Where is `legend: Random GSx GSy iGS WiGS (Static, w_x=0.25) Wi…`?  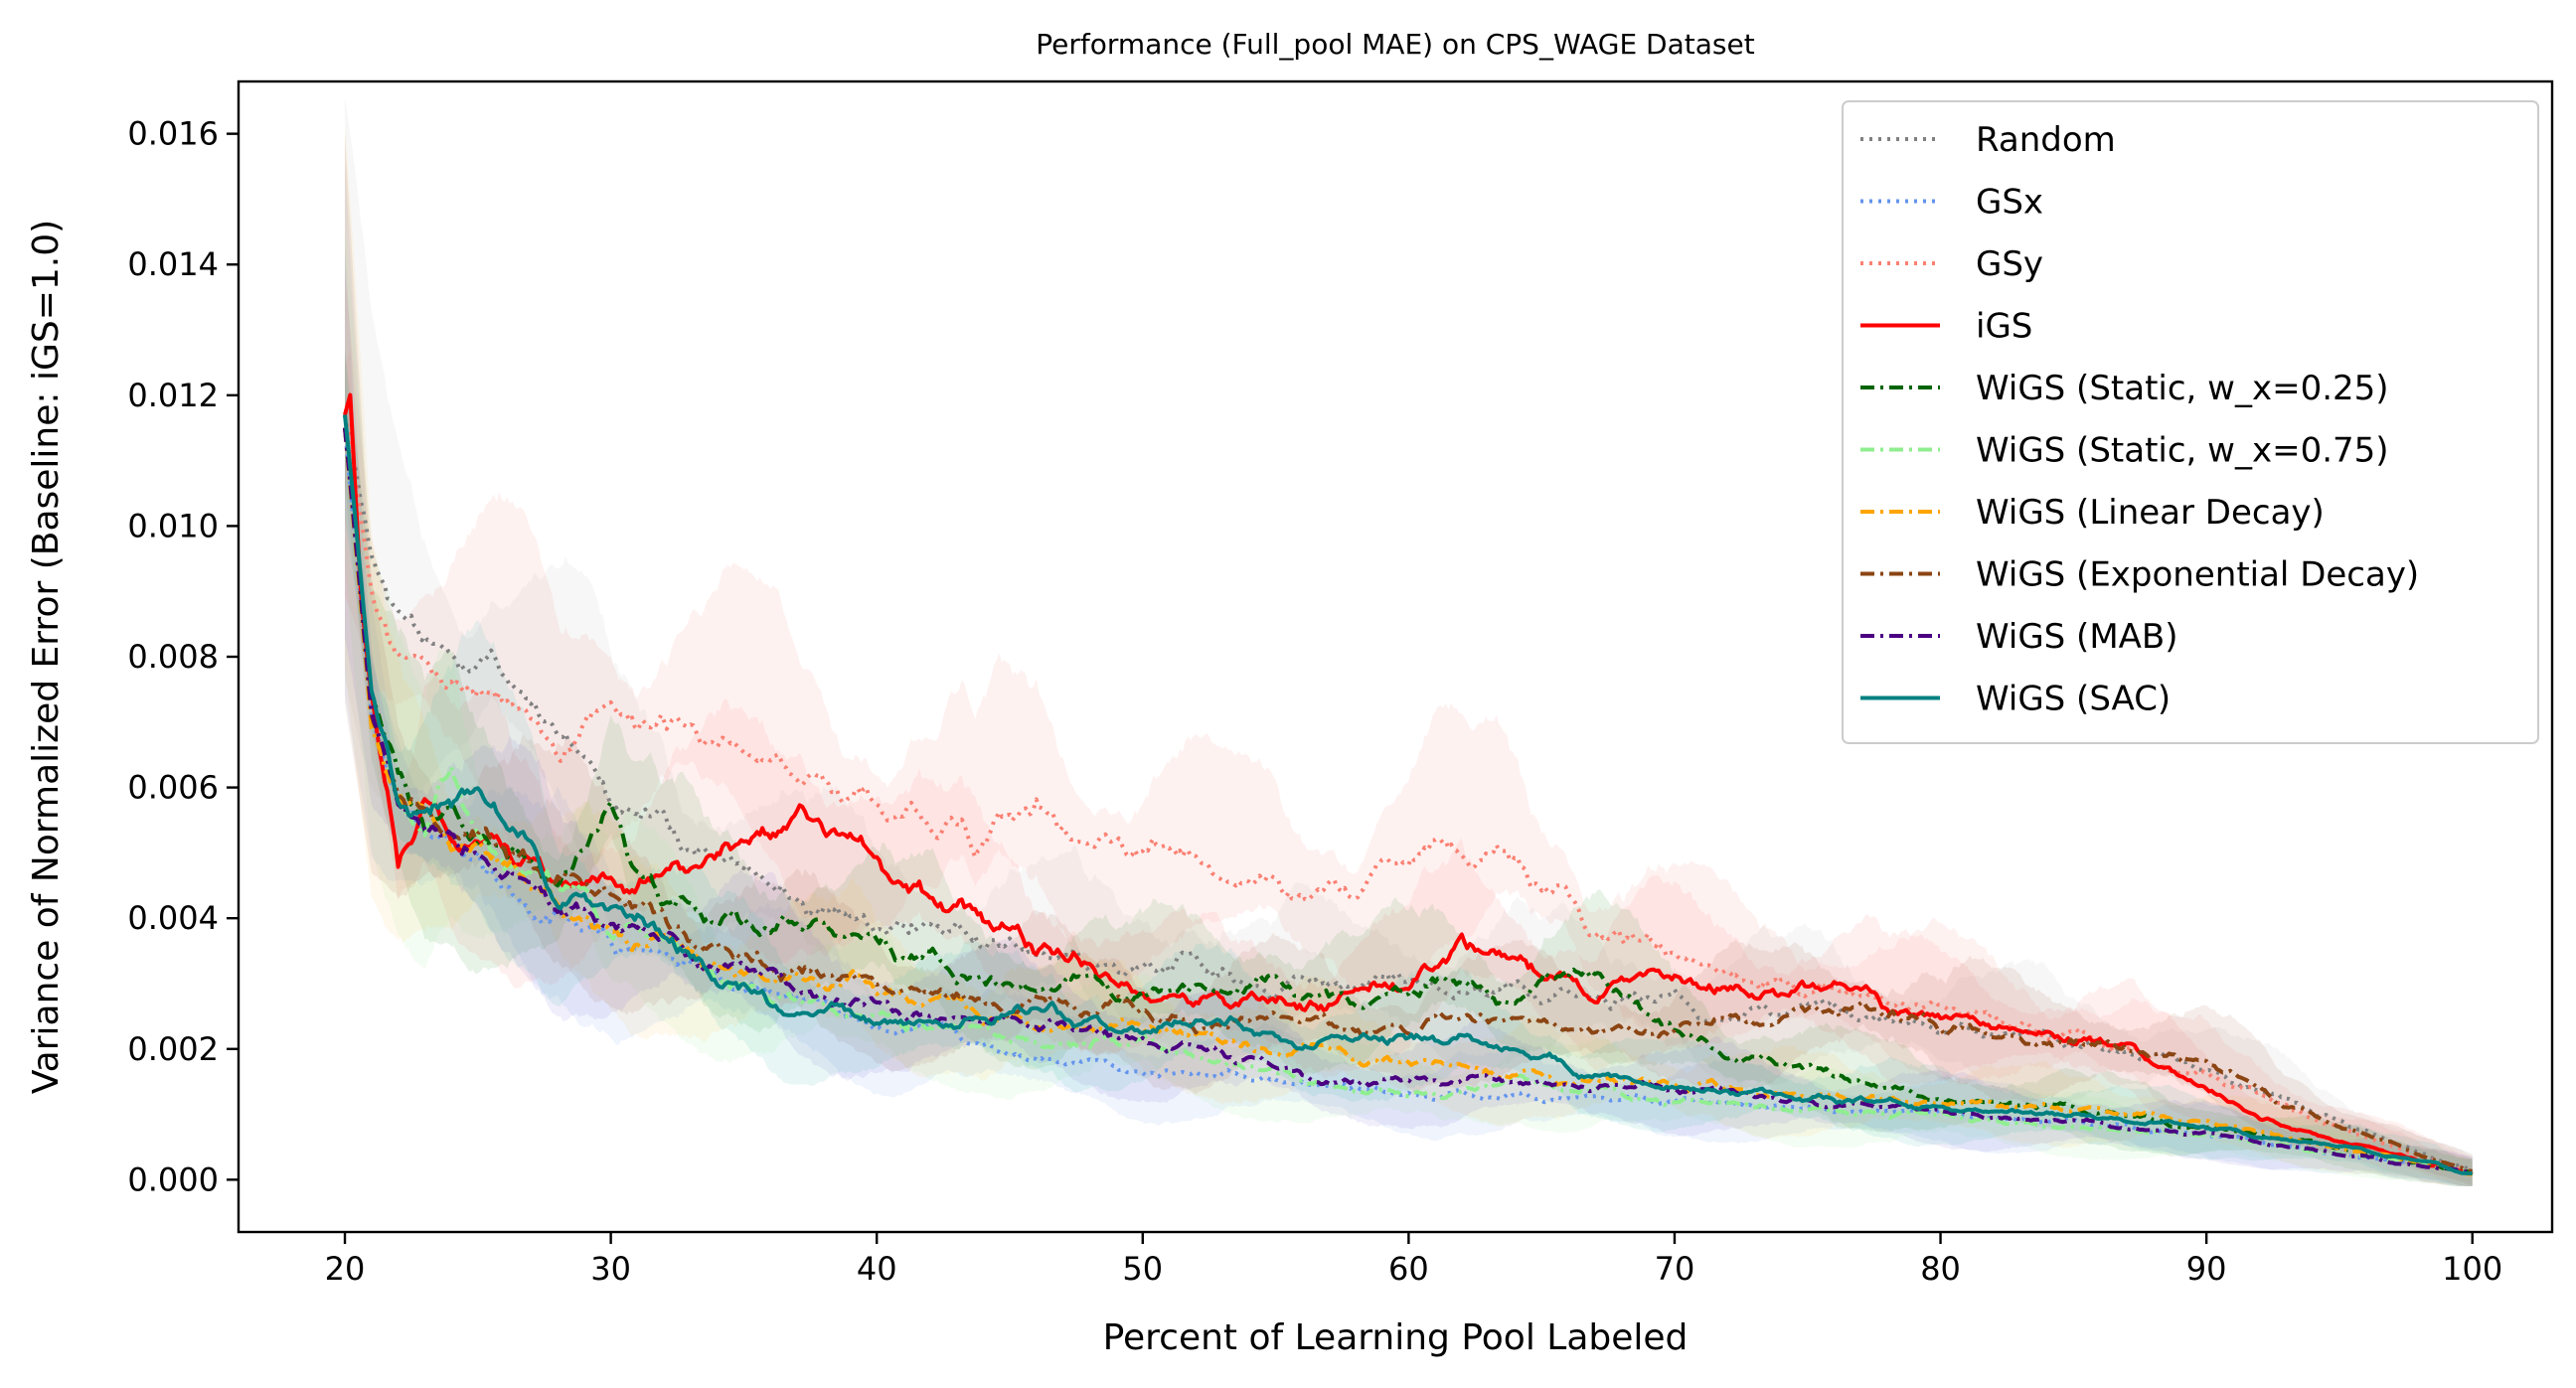
legend: Random GSx GSy iGS WiGS (Static, w_x=0.25) Wi… is located at coordinates (2190, 422).